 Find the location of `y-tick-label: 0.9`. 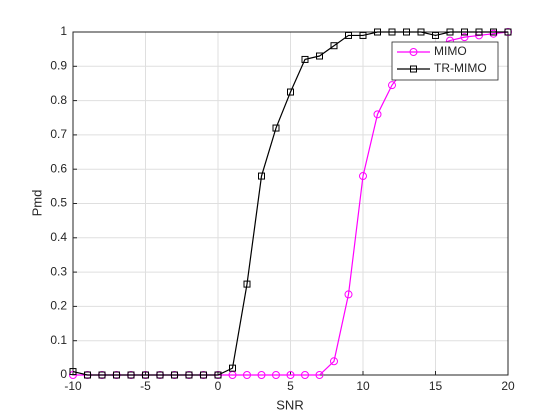

y-tick-label: 0.9 is located at coordinates (58, 65).